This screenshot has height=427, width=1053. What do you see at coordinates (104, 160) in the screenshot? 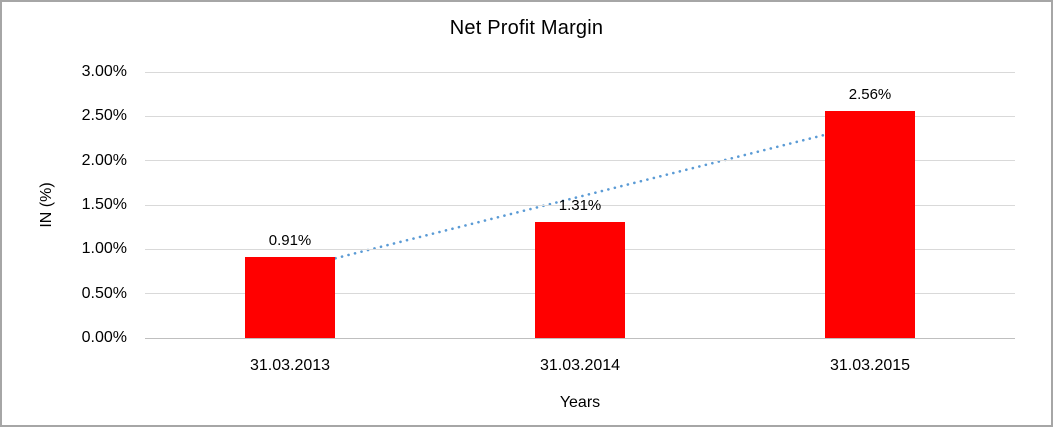
I see `y-tick-label: 2.00%` at bounding box center [104, 160].